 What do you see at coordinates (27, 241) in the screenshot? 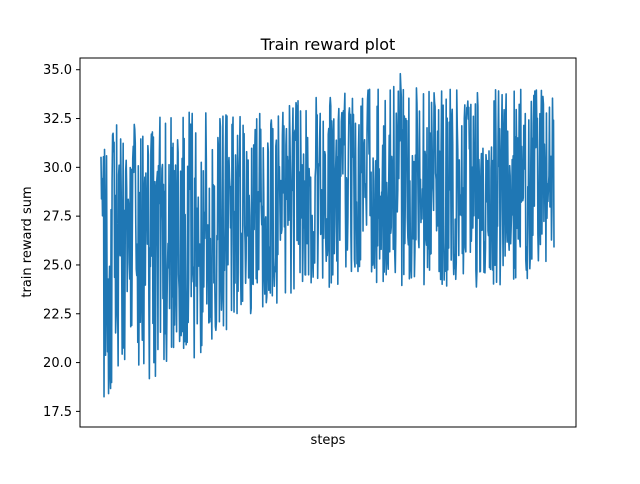
I see `y-axis-label: train reward sum` at bounding box center [27, 241].